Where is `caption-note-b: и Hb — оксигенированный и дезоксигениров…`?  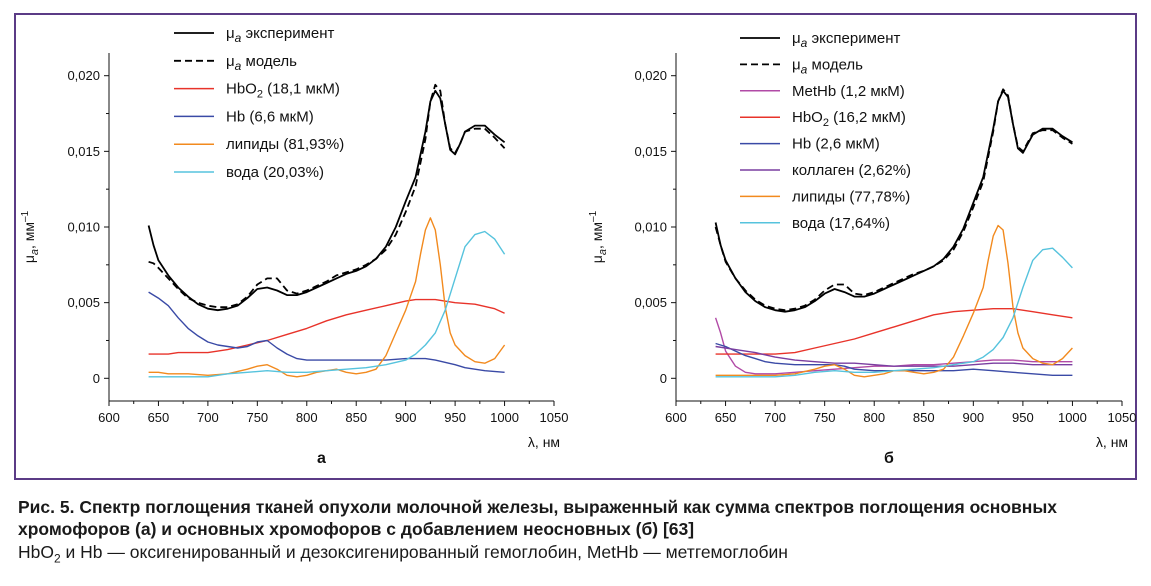 caption-note-b: и Hb — оксигенированный и дезоксигениров… is located at coordinates (424, 552).